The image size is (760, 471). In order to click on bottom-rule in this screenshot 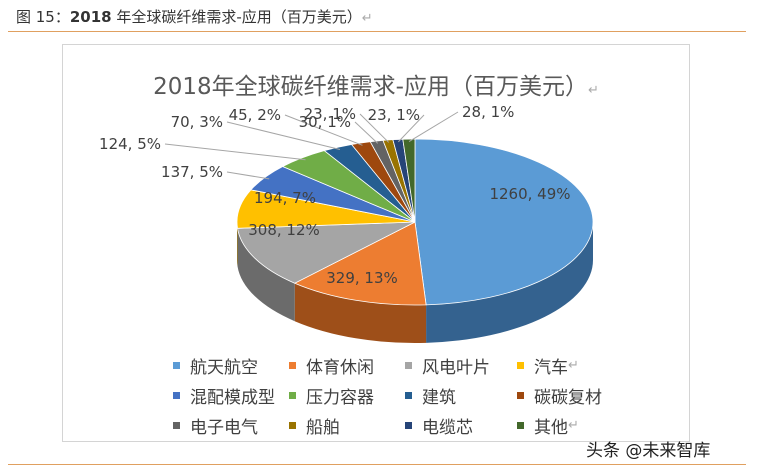, I will do `click(377, 464)`.